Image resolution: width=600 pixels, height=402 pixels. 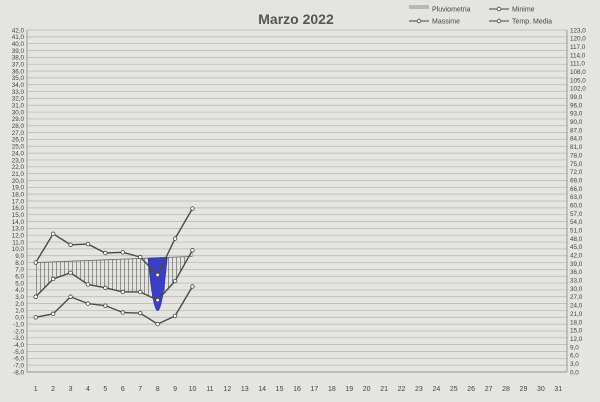 What do you see at coordinates (18, 160) in the screenshot?
I see `y-tick-label: 23,0` at bounding box center [18, 160].